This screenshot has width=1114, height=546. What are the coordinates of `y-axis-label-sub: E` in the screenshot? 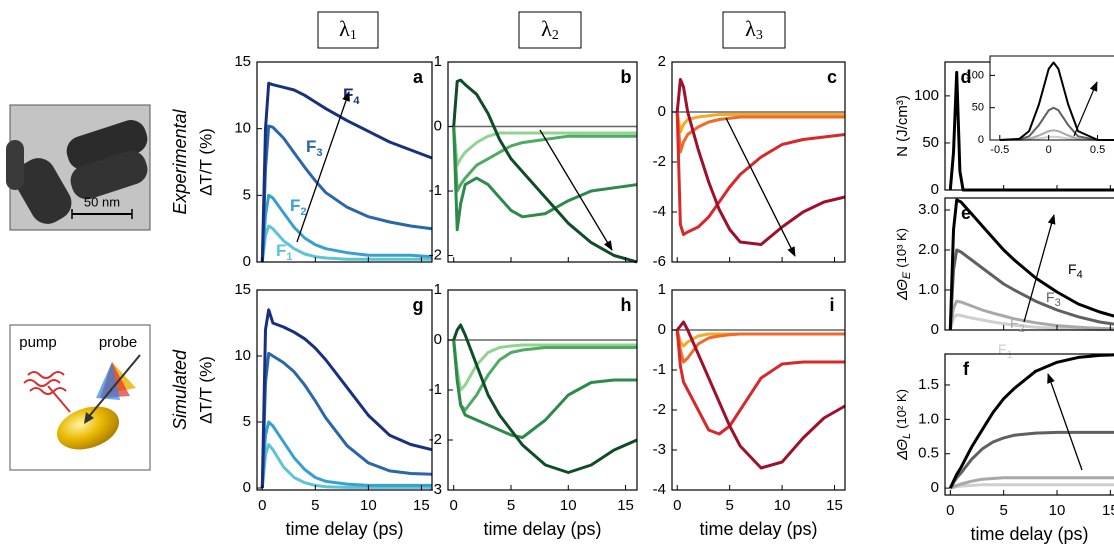 It's located at (907, 275).